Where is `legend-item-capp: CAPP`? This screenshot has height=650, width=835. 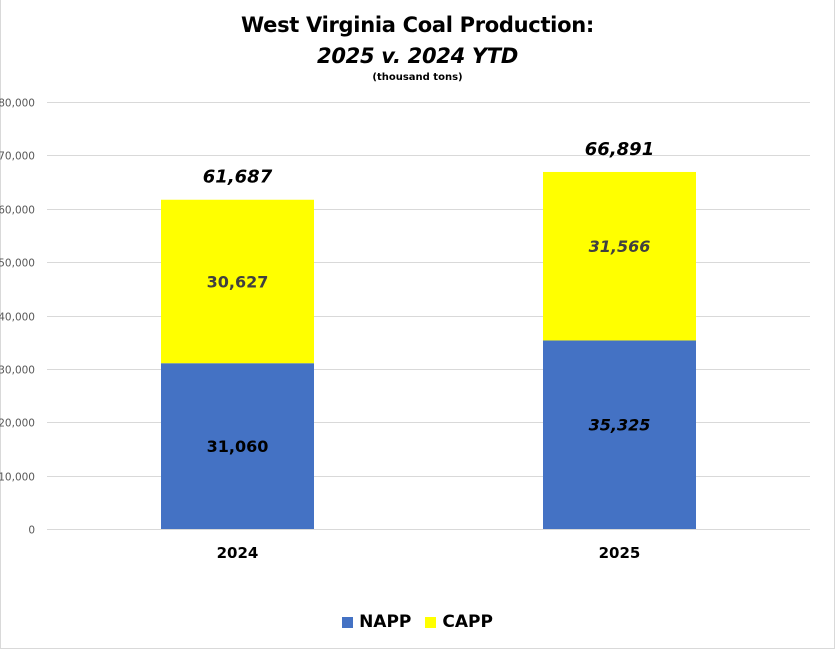
legend-item-capp: CAPP is located at coordinates (459, 622).